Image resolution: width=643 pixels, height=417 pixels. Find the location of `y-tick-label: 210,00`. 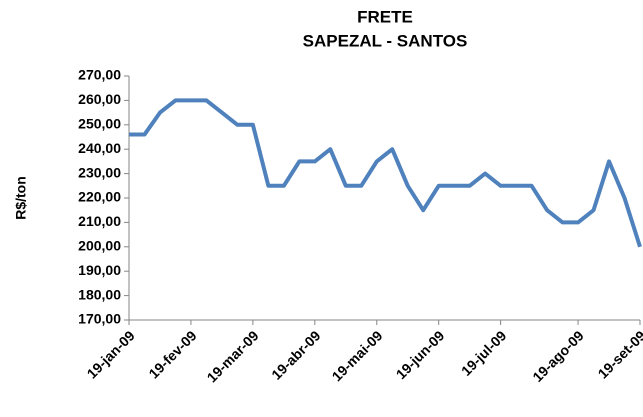

y-tick-label: 210,00 is located at coordinates (99, 221).